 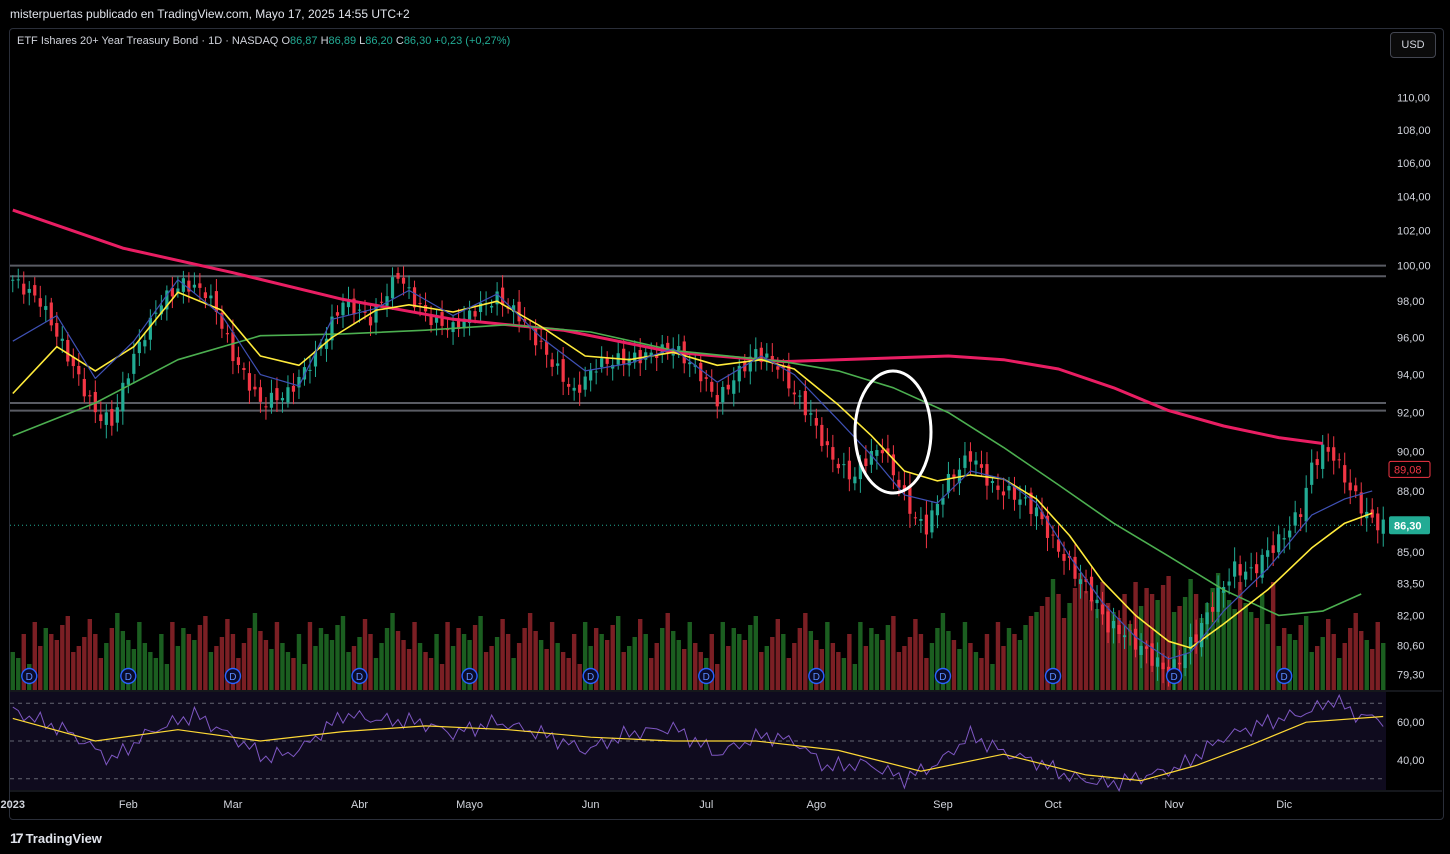 What do you see at coordinates (1408, 526) in the screenshot?
I see `last-price-label: 86,30` at bounding box center [1408, 526].